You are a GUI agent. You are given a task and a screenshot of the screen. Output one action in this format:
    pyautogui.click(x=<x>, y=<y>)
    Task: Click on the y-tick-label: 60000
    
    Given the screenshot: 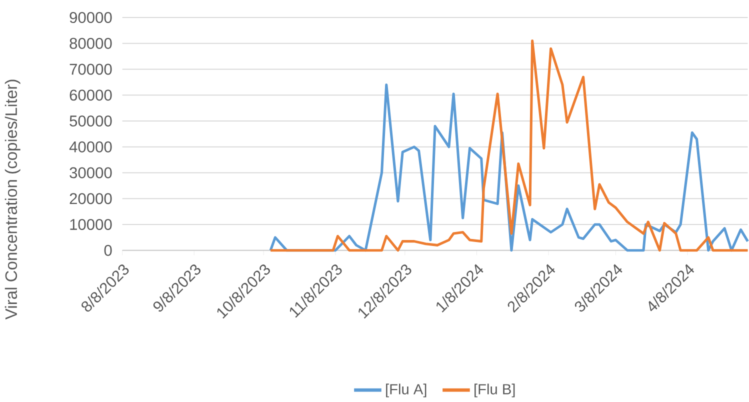 What is the action you would take?
    pyautogui.click(x=91, y=95)
    